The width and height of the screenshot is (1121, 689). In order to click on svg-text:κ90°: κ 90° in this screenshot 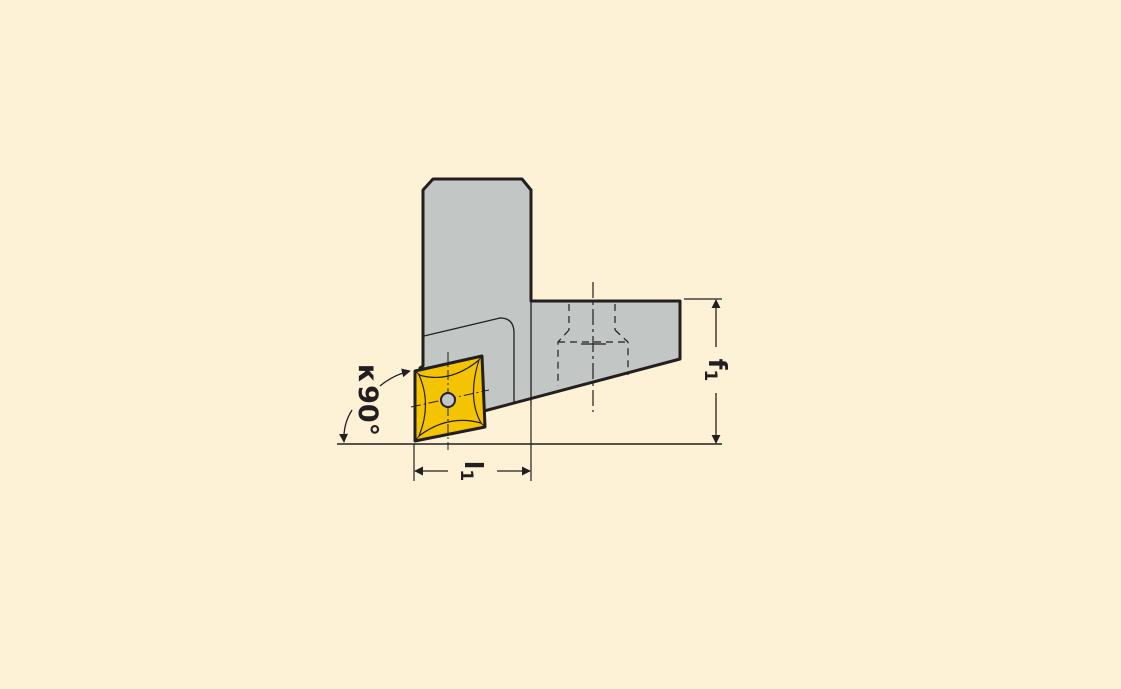, I will do `click(368, 400)`.